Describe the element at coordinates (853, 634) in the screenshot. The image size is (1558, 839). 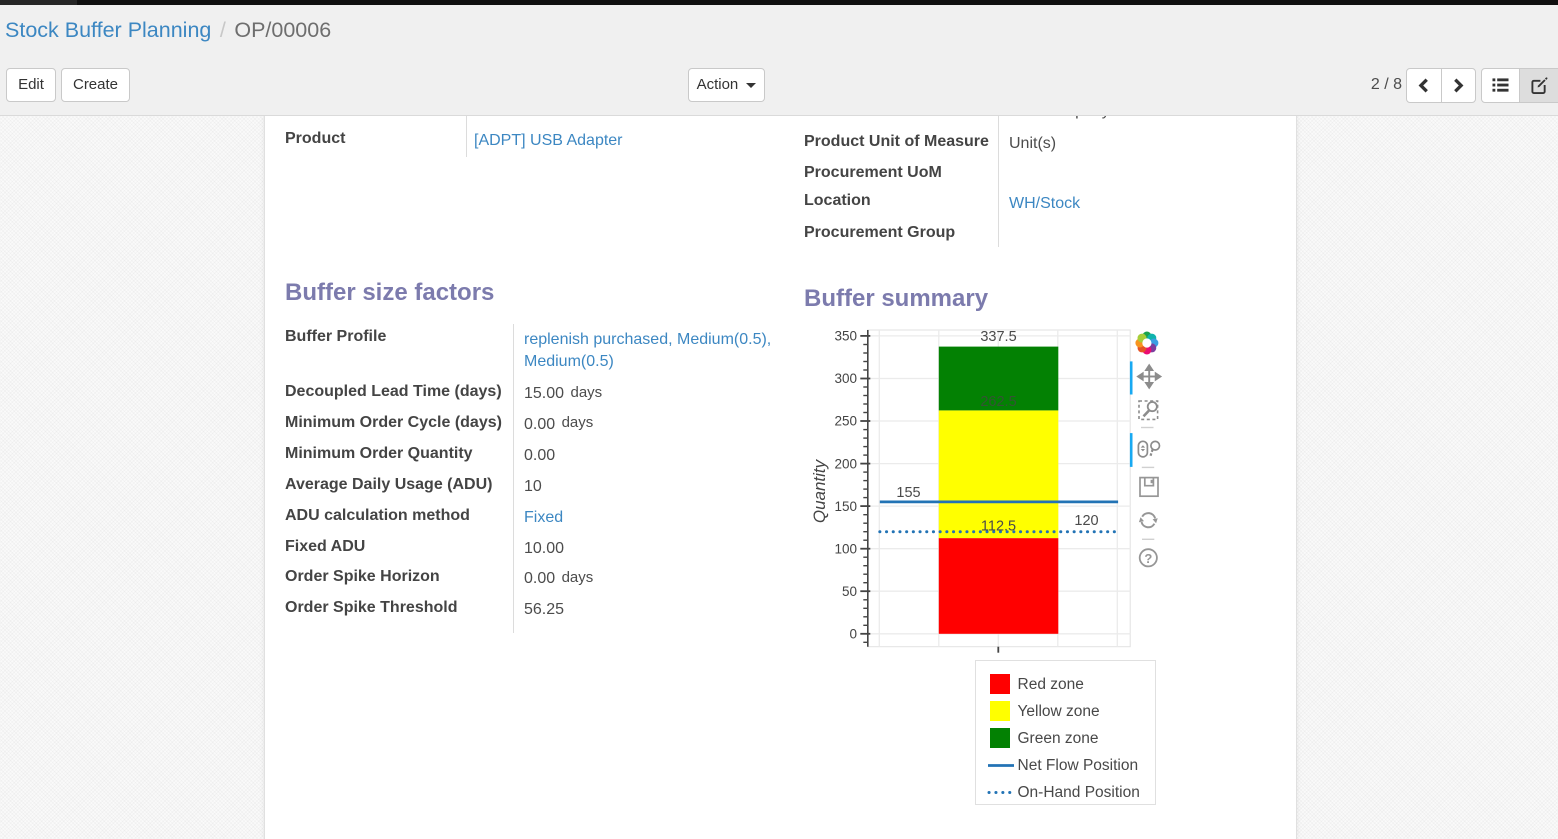
I see `svg-text: 0` at that location.